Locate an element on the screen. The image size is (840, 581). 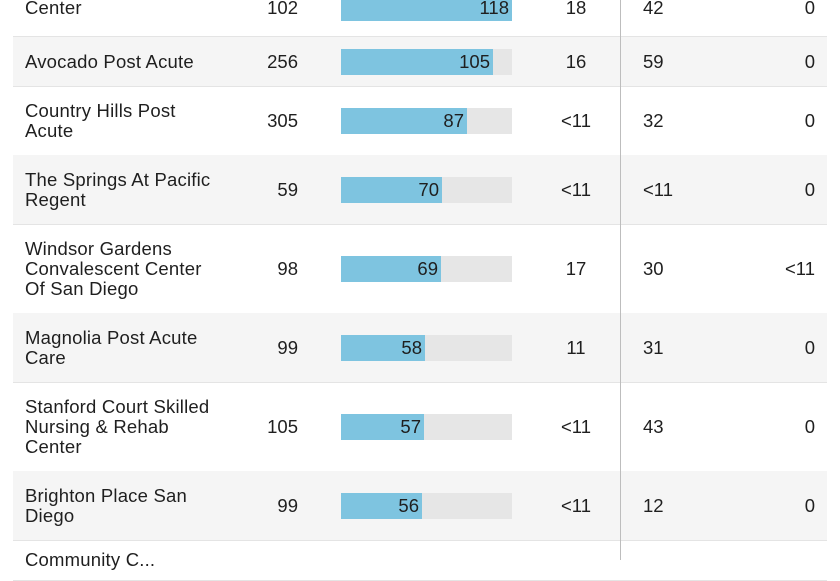
facility-name: Center is located at coordinates (53, 9).